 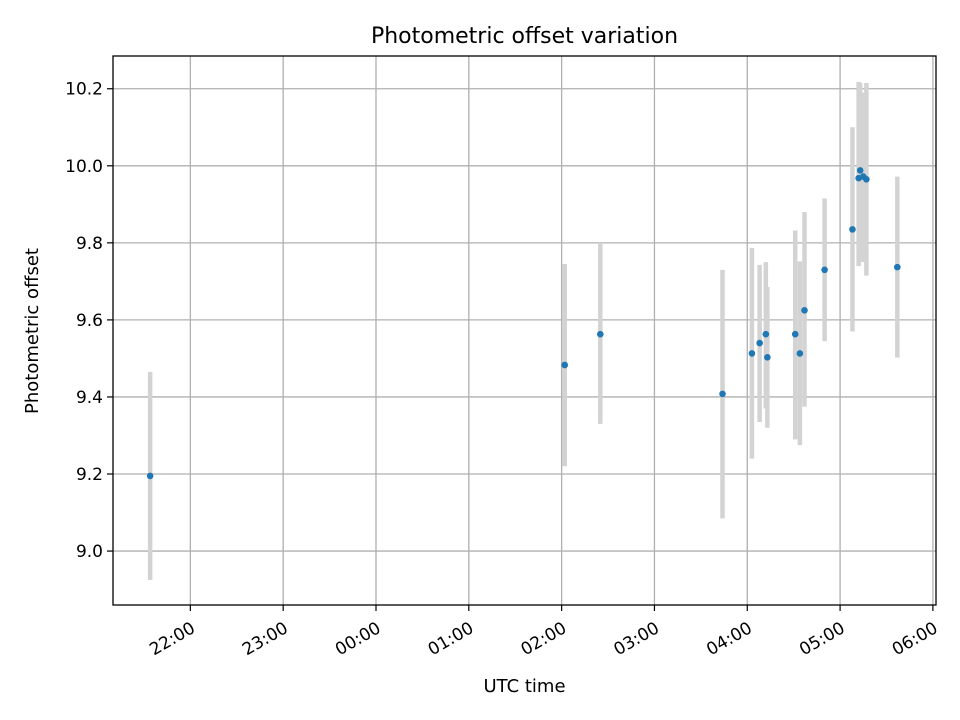 What do you see at coordinates (84, 90) in the screenshot?
I see `y-tick-label: 10.2` at bounding box center [84, 90].